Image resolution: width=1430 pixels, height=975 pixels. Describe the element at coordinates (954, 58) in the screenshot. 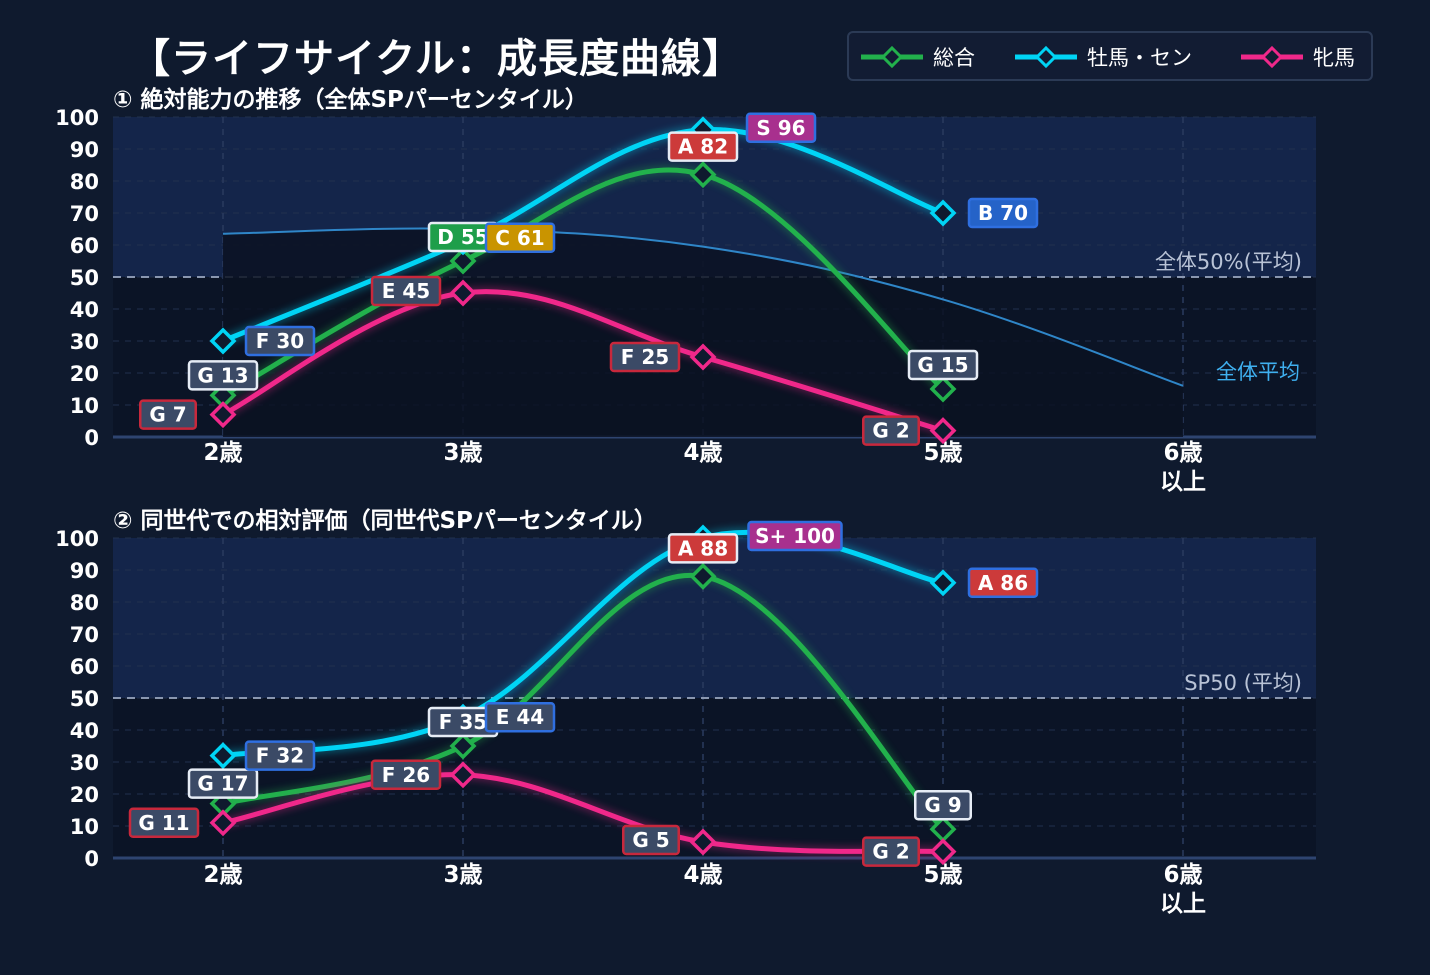

I see `legend-label: 総合` at that location.